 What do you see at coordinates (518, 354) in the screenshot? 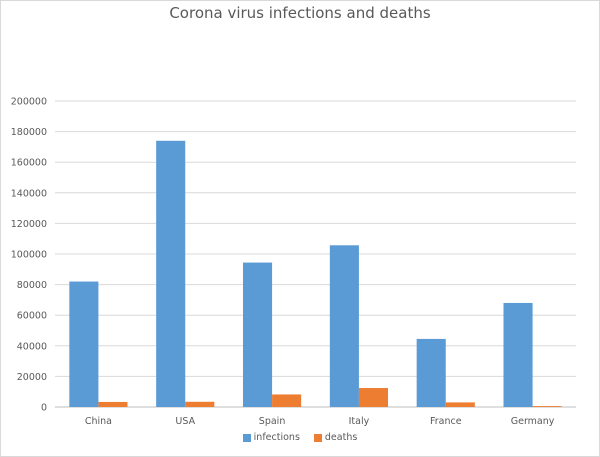
I see `bar-infections-germany` at bounding box center [518, 354].